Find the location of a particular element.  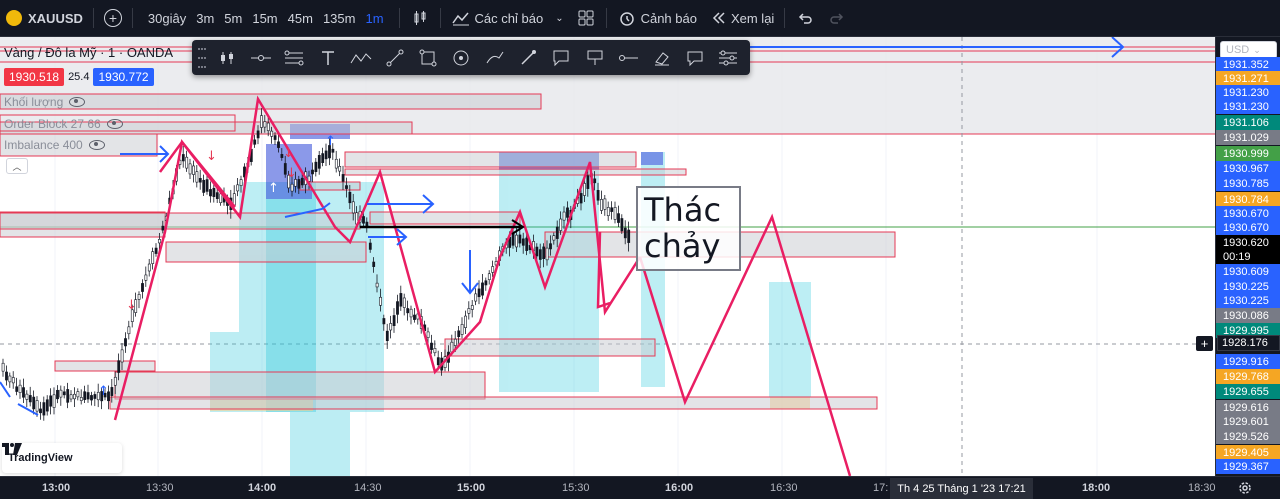

text-tool-icon is located at coordinates (327, 58).